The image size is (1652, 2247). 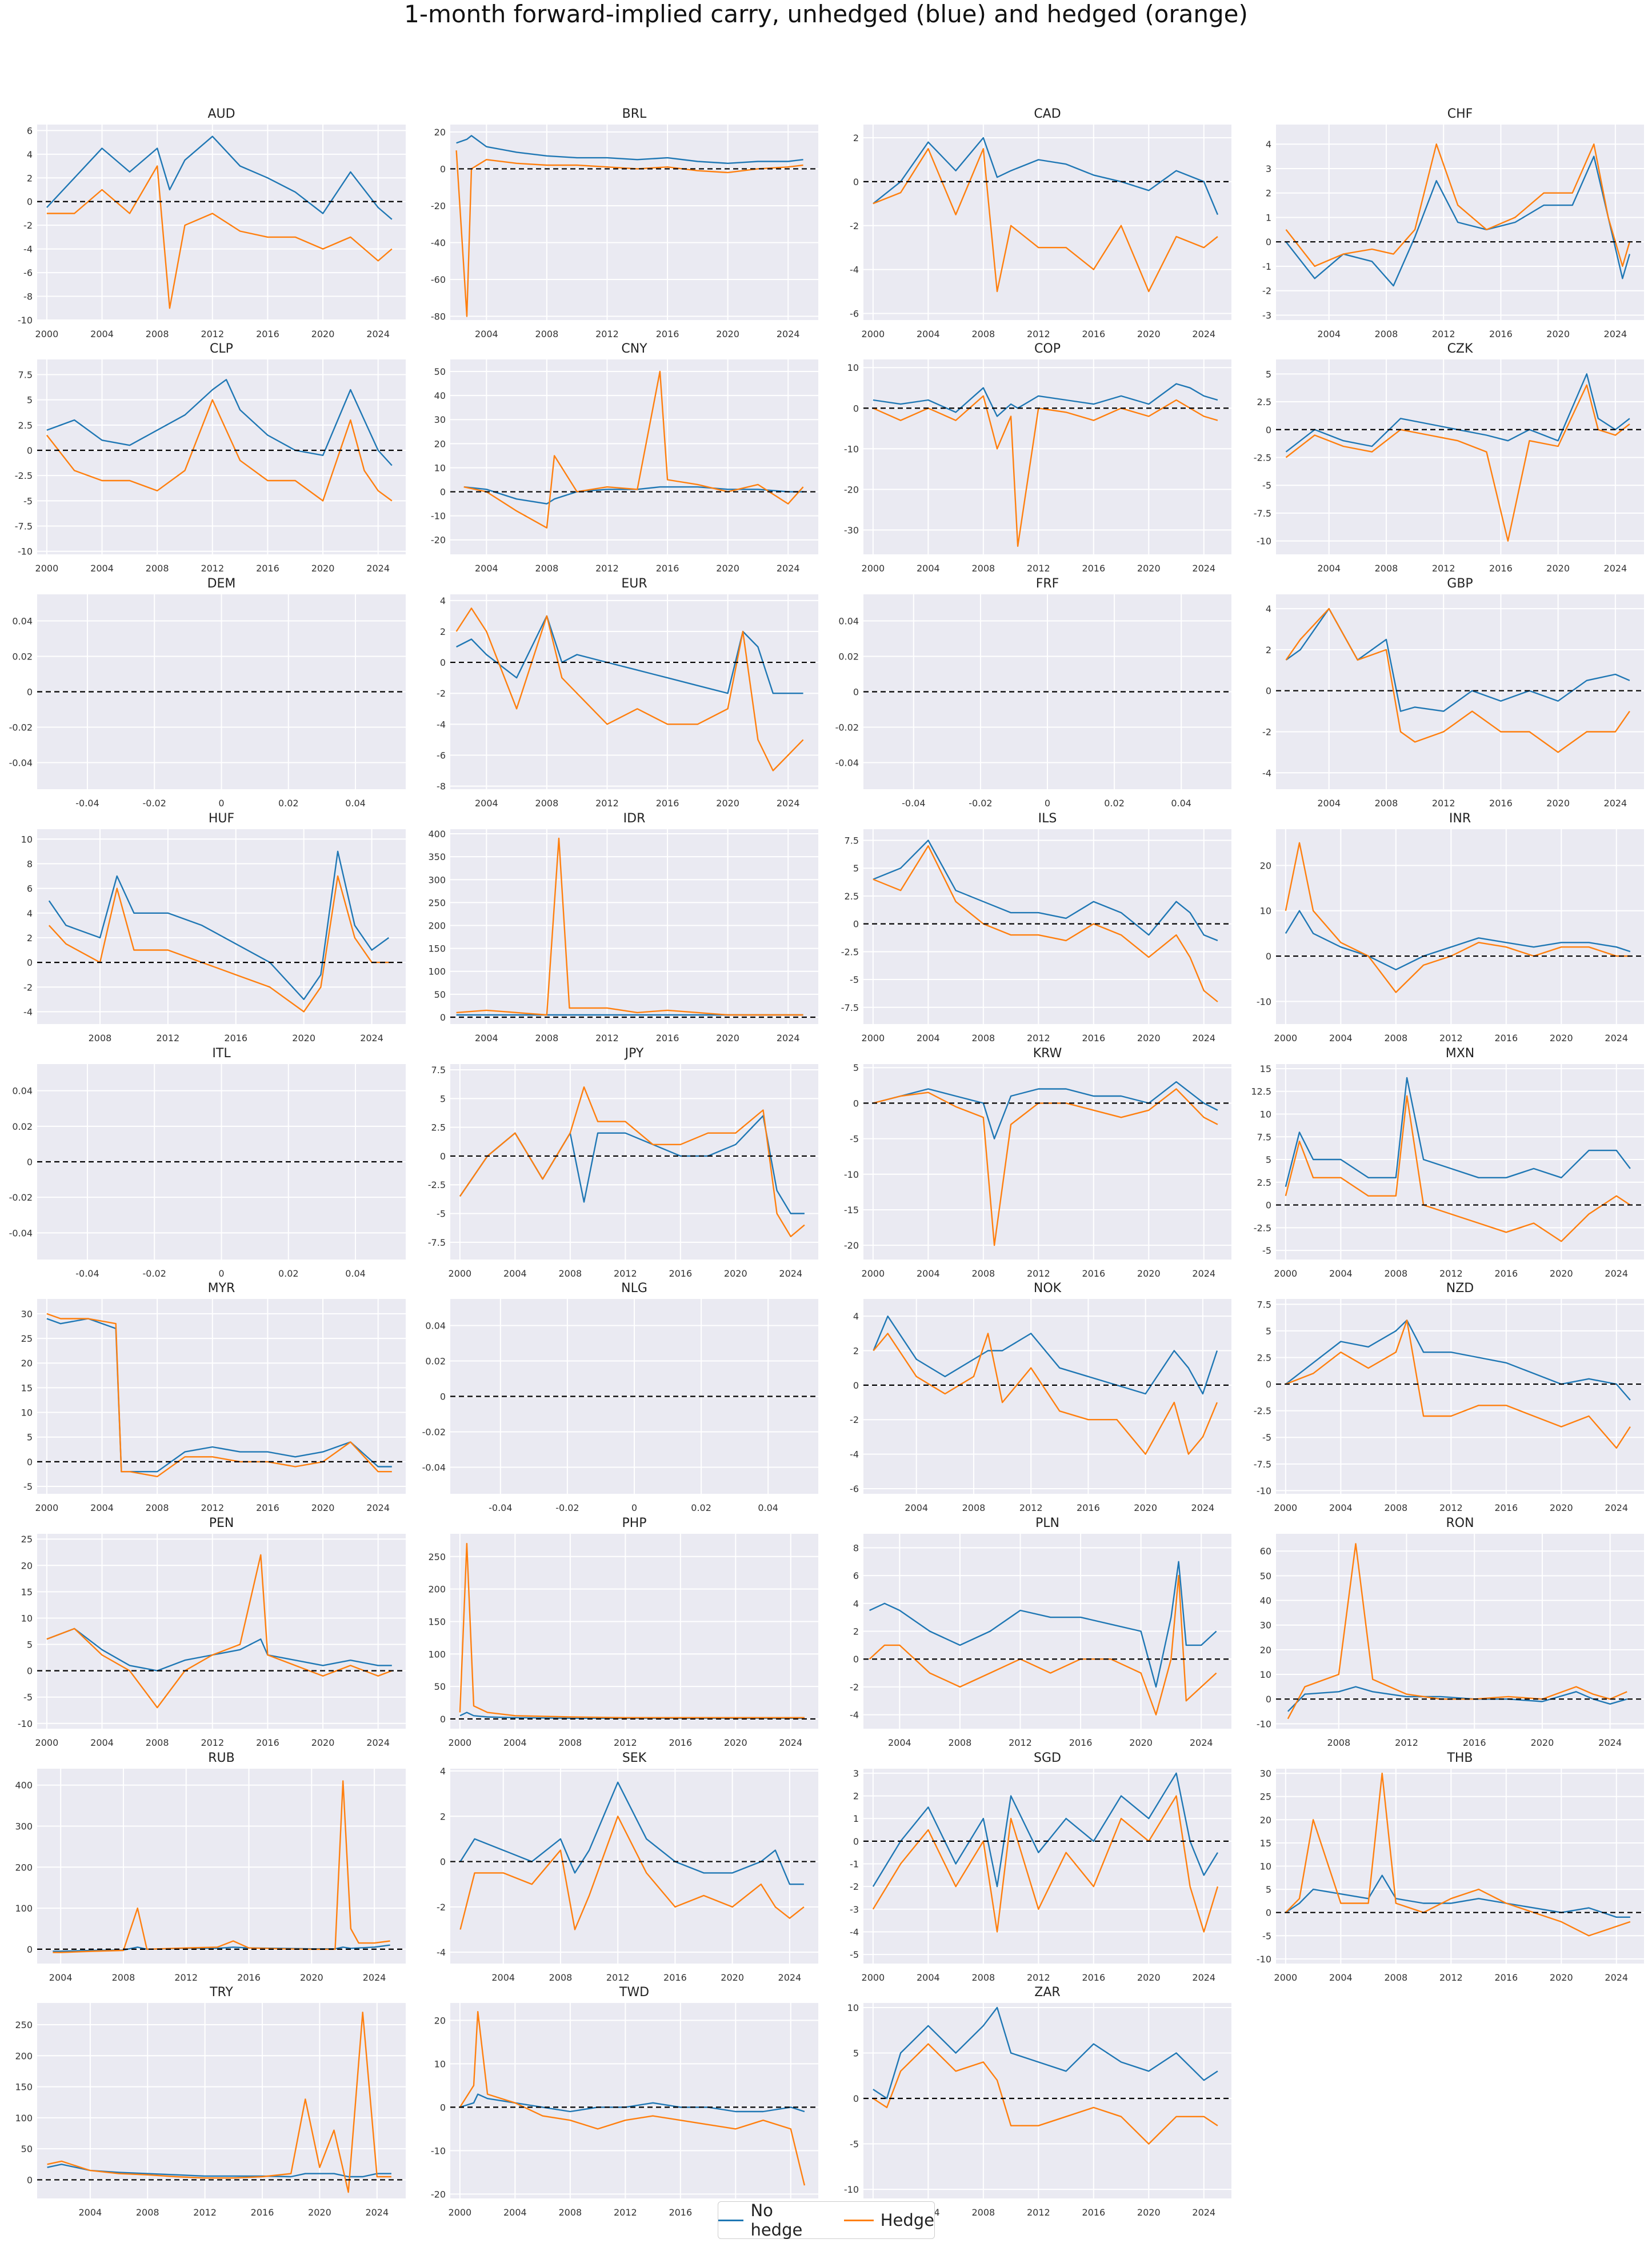 What do you see at coordinates (856, 1773) in the screenshot?
I see `y-tick-label: 3` at bounding box center [856, 1773].